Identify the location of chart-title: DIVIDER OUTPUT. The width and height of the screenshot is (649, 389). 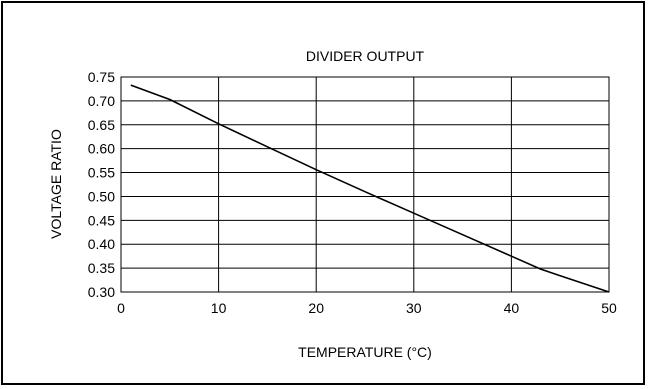
(365, 56).